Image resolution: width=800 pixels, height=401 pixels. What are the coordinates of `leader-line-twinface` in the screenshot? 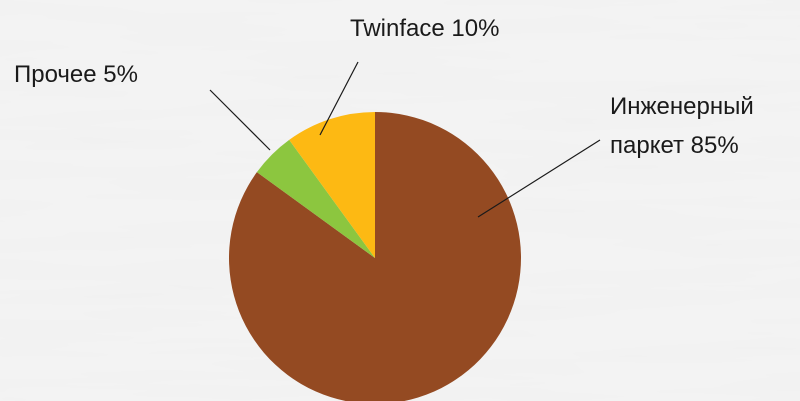 It's located at (339, 98).